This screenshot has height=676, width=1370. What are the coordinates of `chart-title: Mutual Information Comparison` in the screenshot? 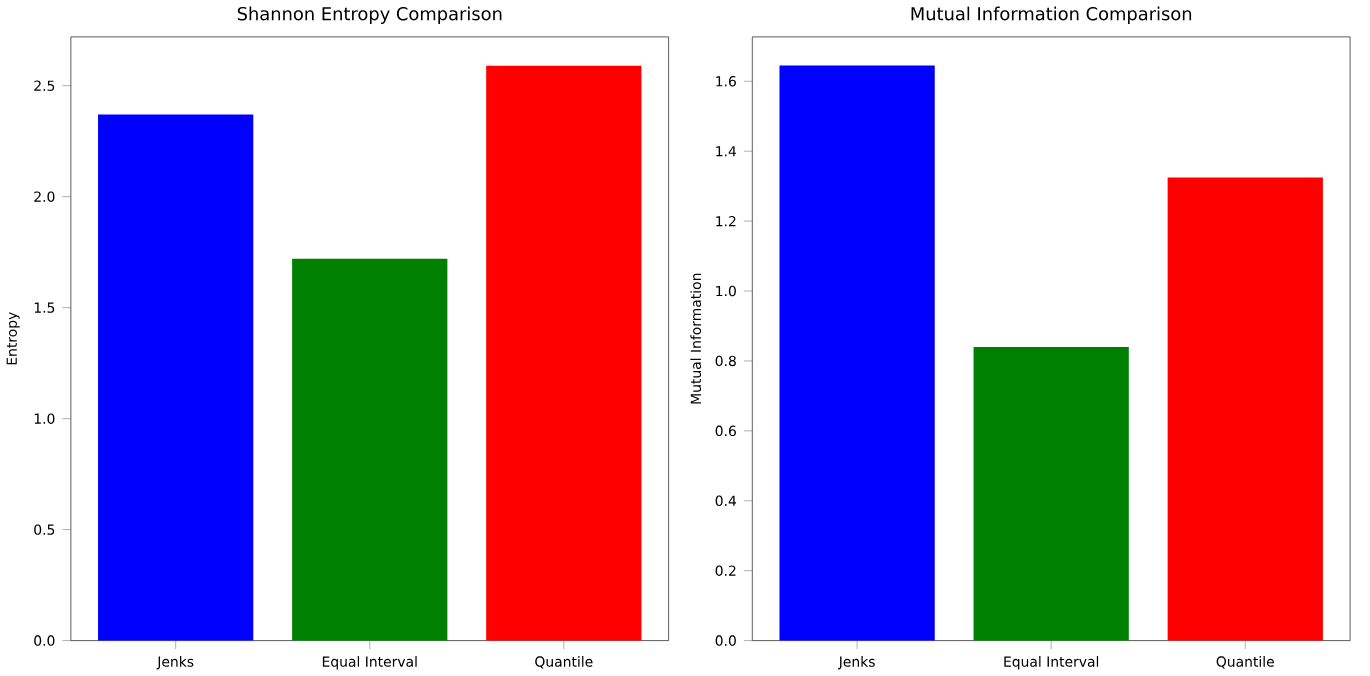 It's located at (1051, 15).